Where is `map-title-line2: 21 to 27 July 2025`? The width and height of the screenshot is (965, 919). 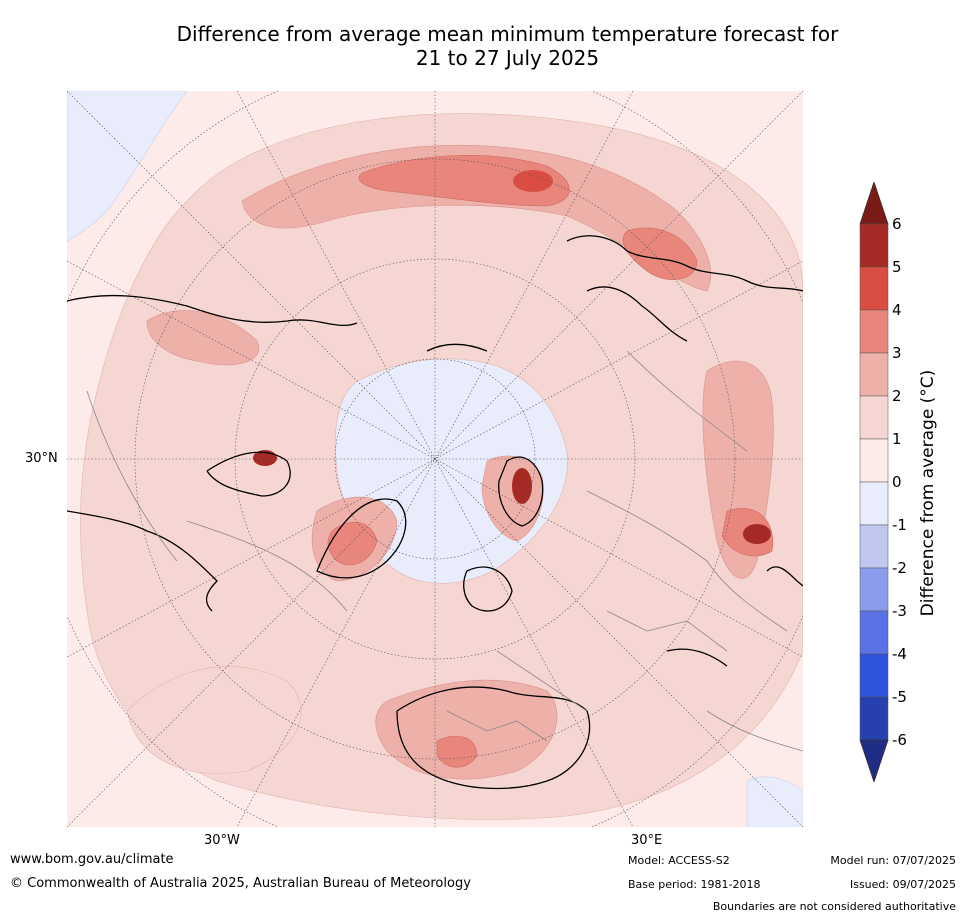
map-title-line2: 21 to 27 July 2025 is located at coordinates (507, 58).